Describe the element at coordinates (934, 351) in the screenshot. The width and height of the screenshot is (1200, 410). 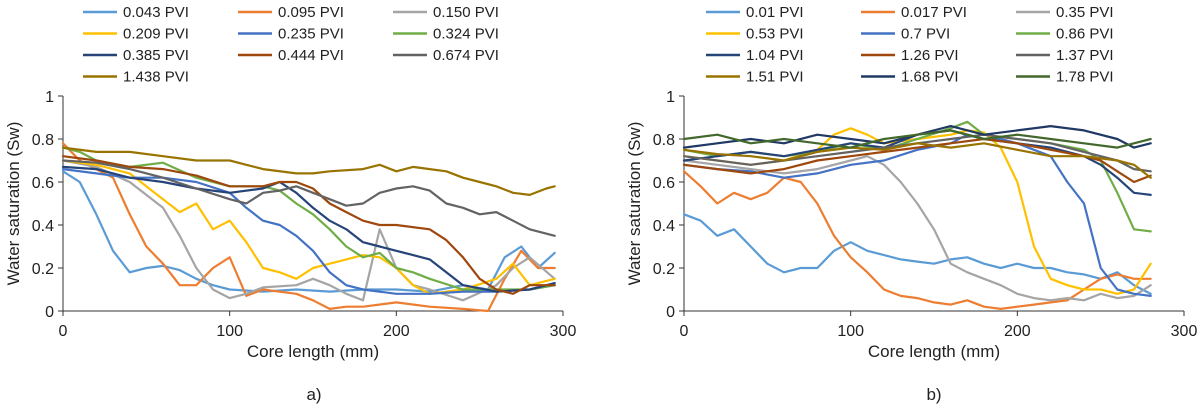
I see `panel-b-x-axis-label: Core length (mm)` at that location.